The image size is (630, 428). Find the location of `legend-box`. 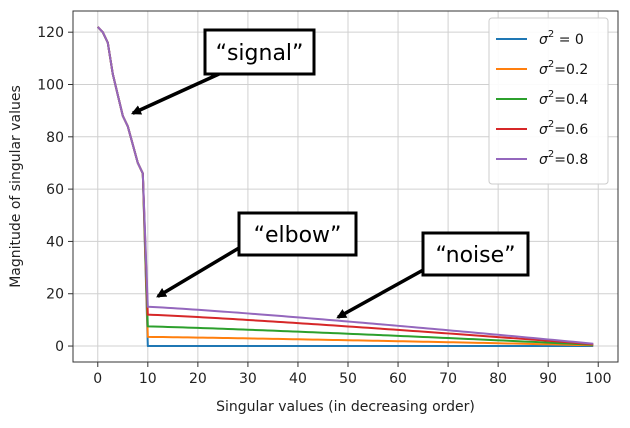

legend-box is located at coordinates (548, 101).